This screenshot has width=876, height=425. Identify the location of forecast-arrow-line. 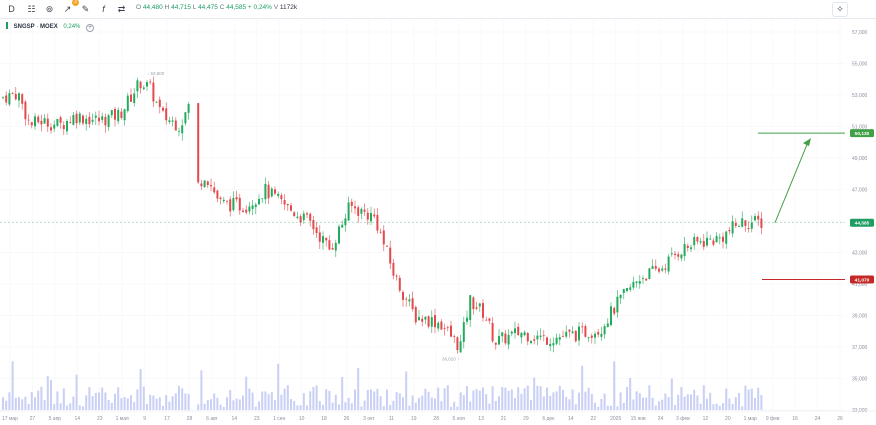
(791, 182).